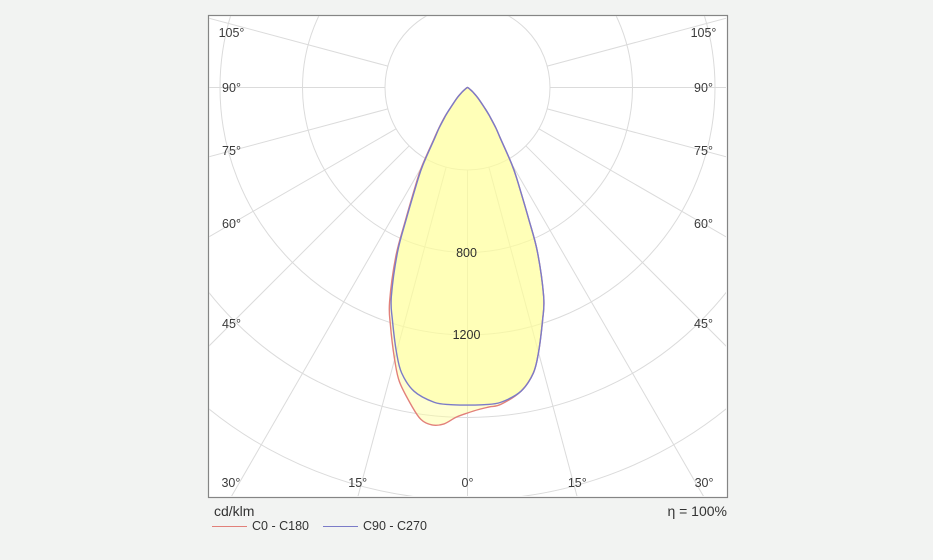  I want to click on radial-line--30, so click(329, 327).